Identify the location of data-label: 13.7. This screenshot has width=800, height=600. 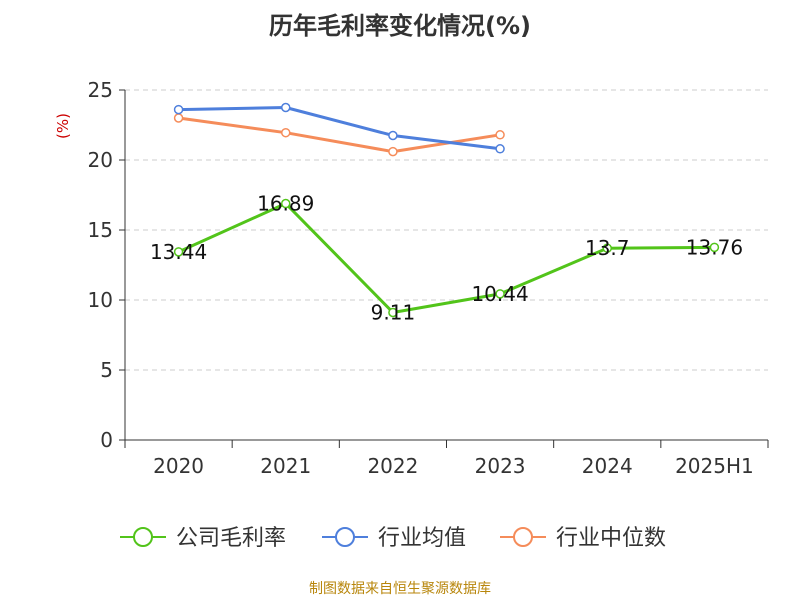
(607, 248).